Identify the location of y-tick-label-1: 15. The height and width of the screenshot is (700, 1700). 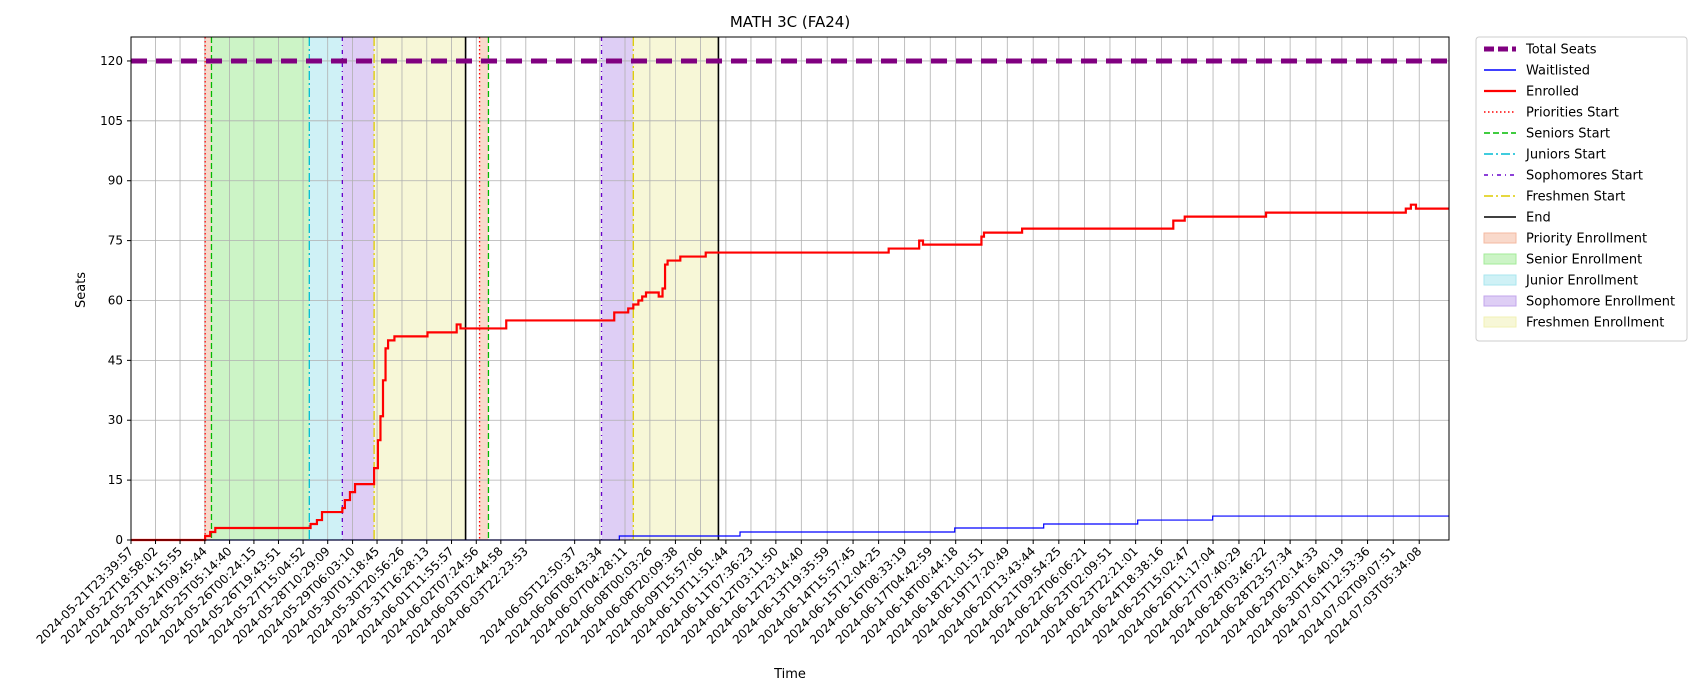
(115, 480).